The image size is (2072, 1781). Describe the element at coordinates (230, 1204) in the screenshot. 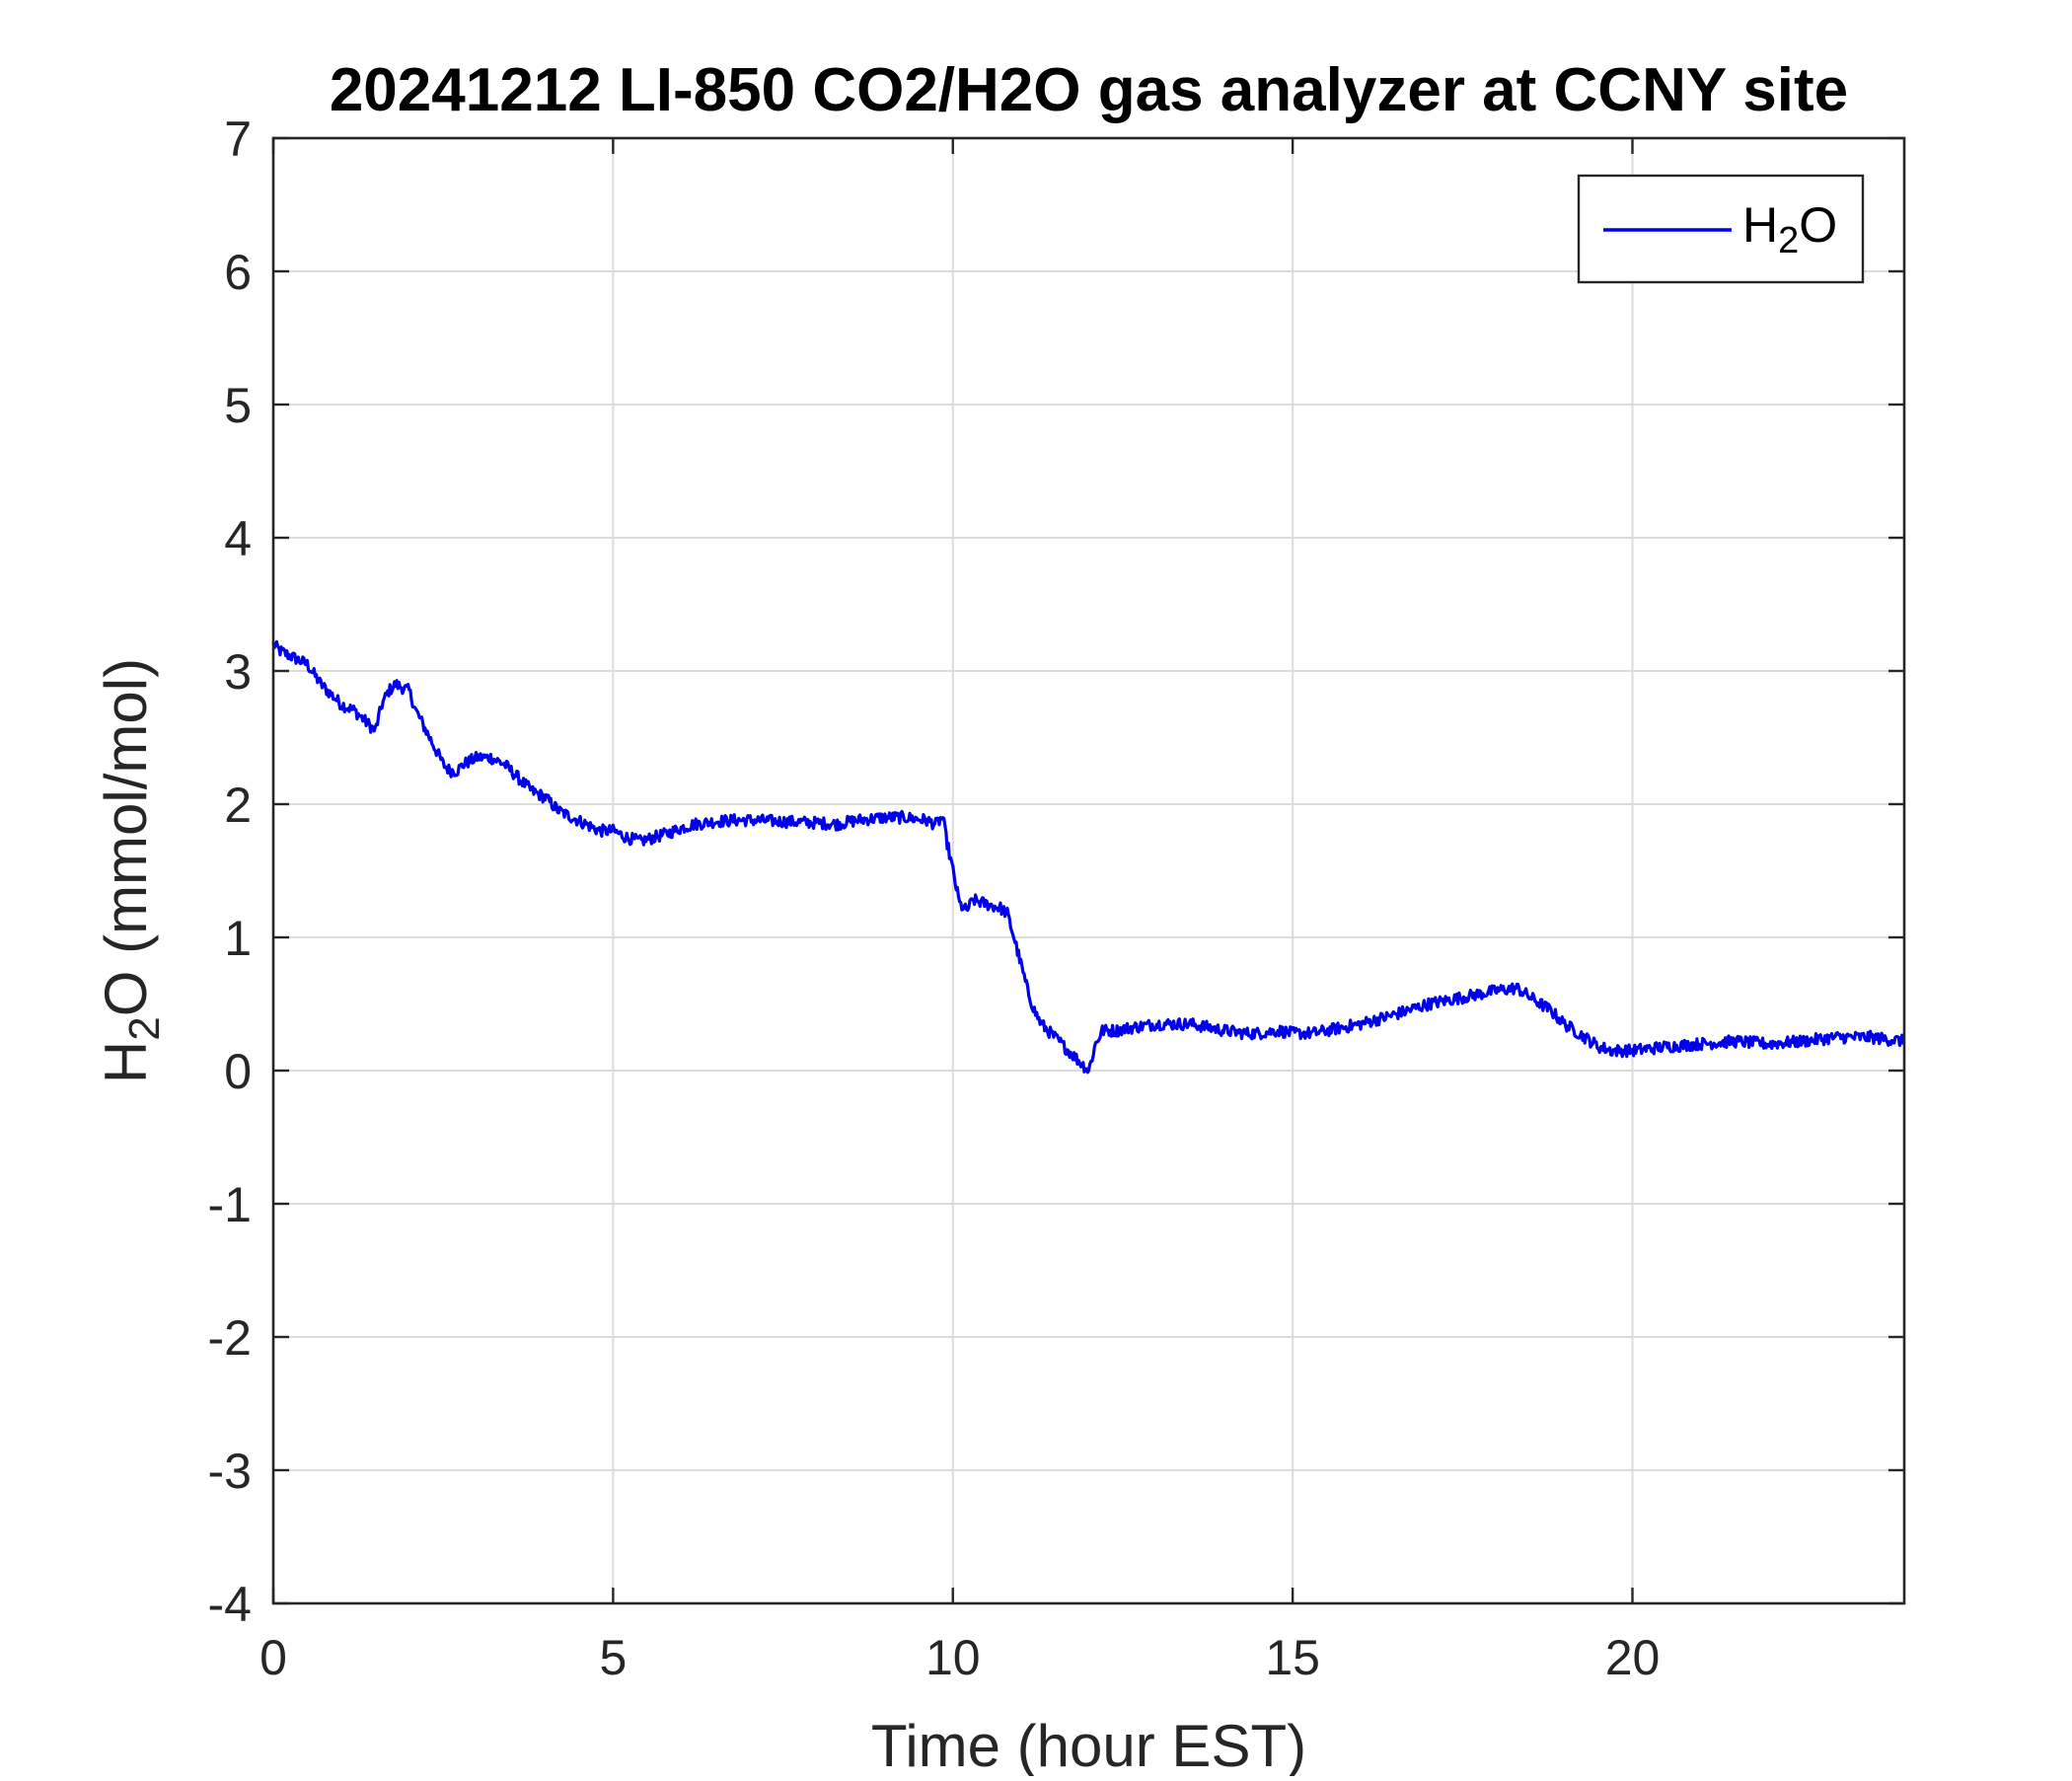

I see `y-tick-label: -1` at that location.